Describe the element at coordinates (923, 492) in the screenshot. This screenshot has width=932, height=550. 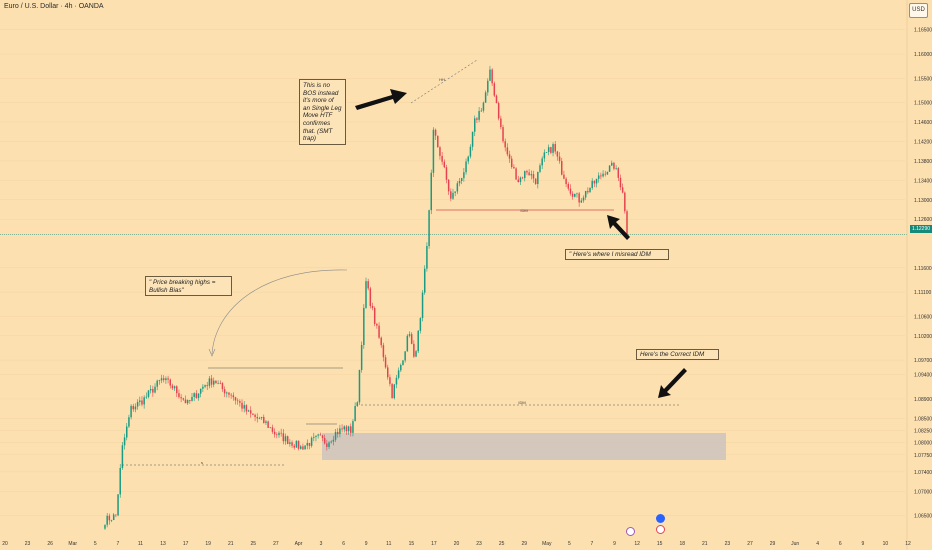
I see `y-tick-label: 1.07000` at that location.